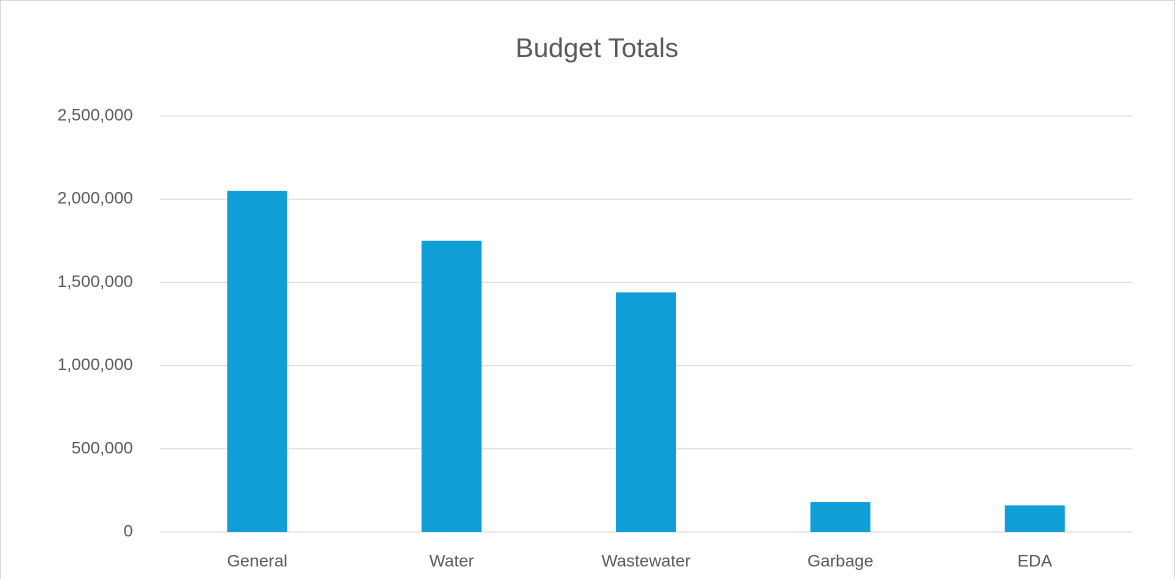 The width and height of the screenshot is (1175, 579). What do you see at coordinates (257, 560) in the screenshot?
I see `x-tick-label: General` at bounding box center [257, 560].